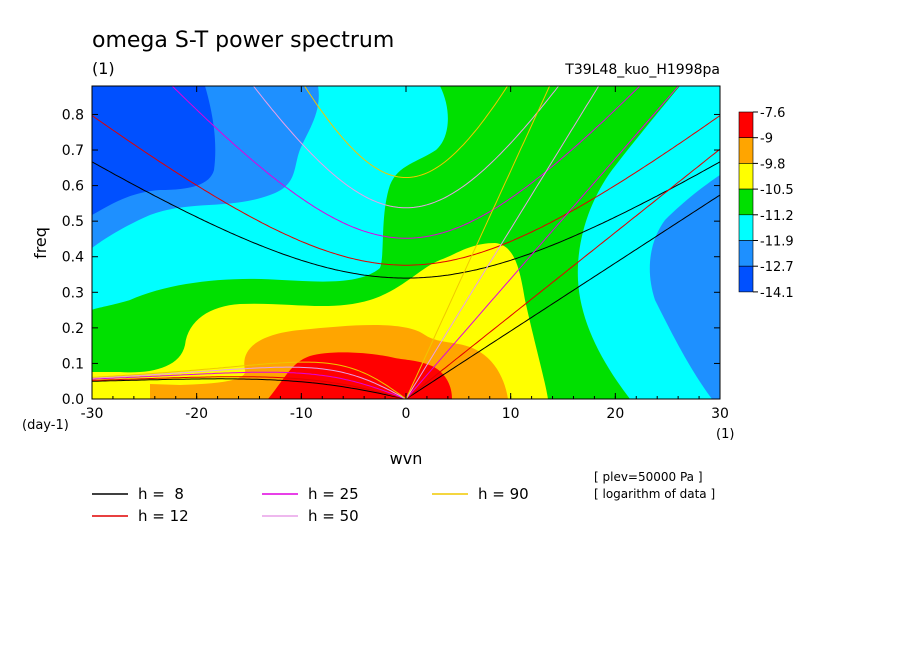 The image size is (904, 654). I want to click on x-tick-label: 0, so click(406, 414).